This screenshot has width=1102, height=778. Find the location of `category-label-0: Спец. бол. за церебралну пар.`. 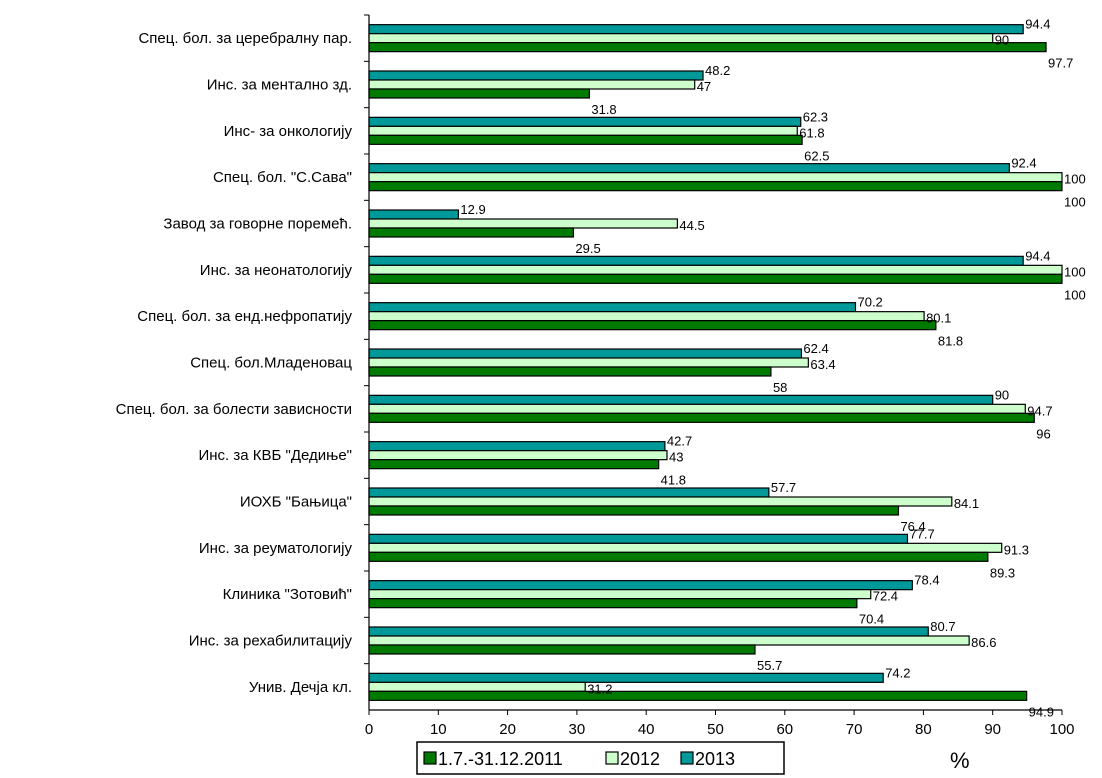

category-label-0: Спец. бол. за церебралну пар. is located at coordinates (245, 38).